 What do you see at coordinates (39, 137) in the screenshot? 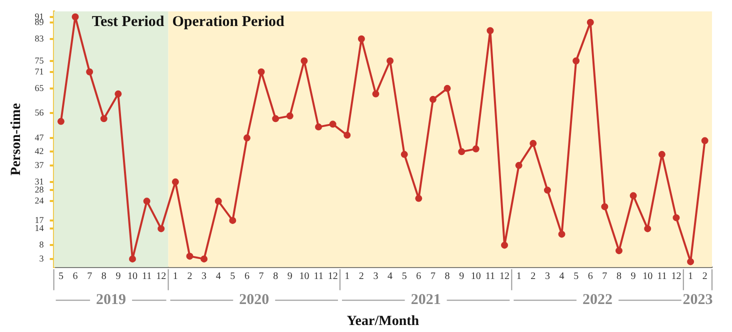
I see `y-tick-label: 47` at bounding box center [39, 137].